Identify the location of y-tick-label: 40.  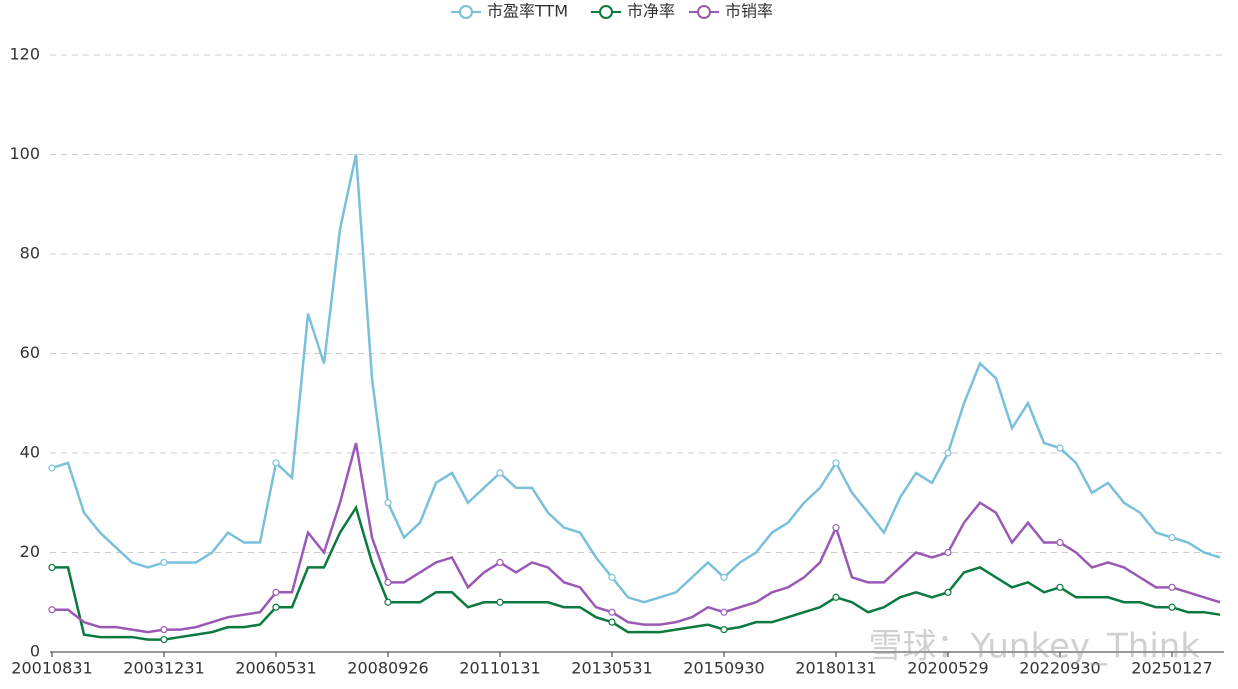
(30, 452).